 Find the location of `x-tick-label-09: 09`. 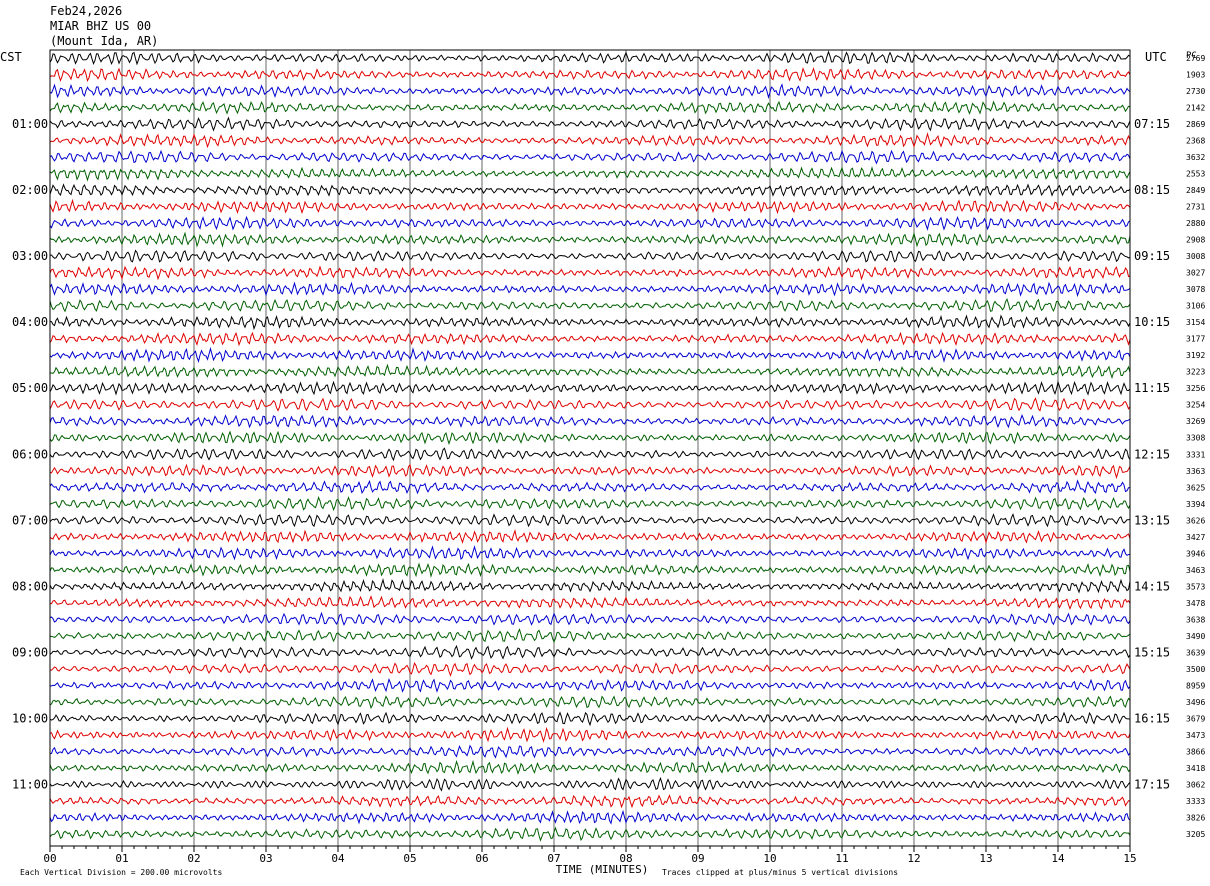

x-tick-label-09: 09 is located at coordinates (697, 858).